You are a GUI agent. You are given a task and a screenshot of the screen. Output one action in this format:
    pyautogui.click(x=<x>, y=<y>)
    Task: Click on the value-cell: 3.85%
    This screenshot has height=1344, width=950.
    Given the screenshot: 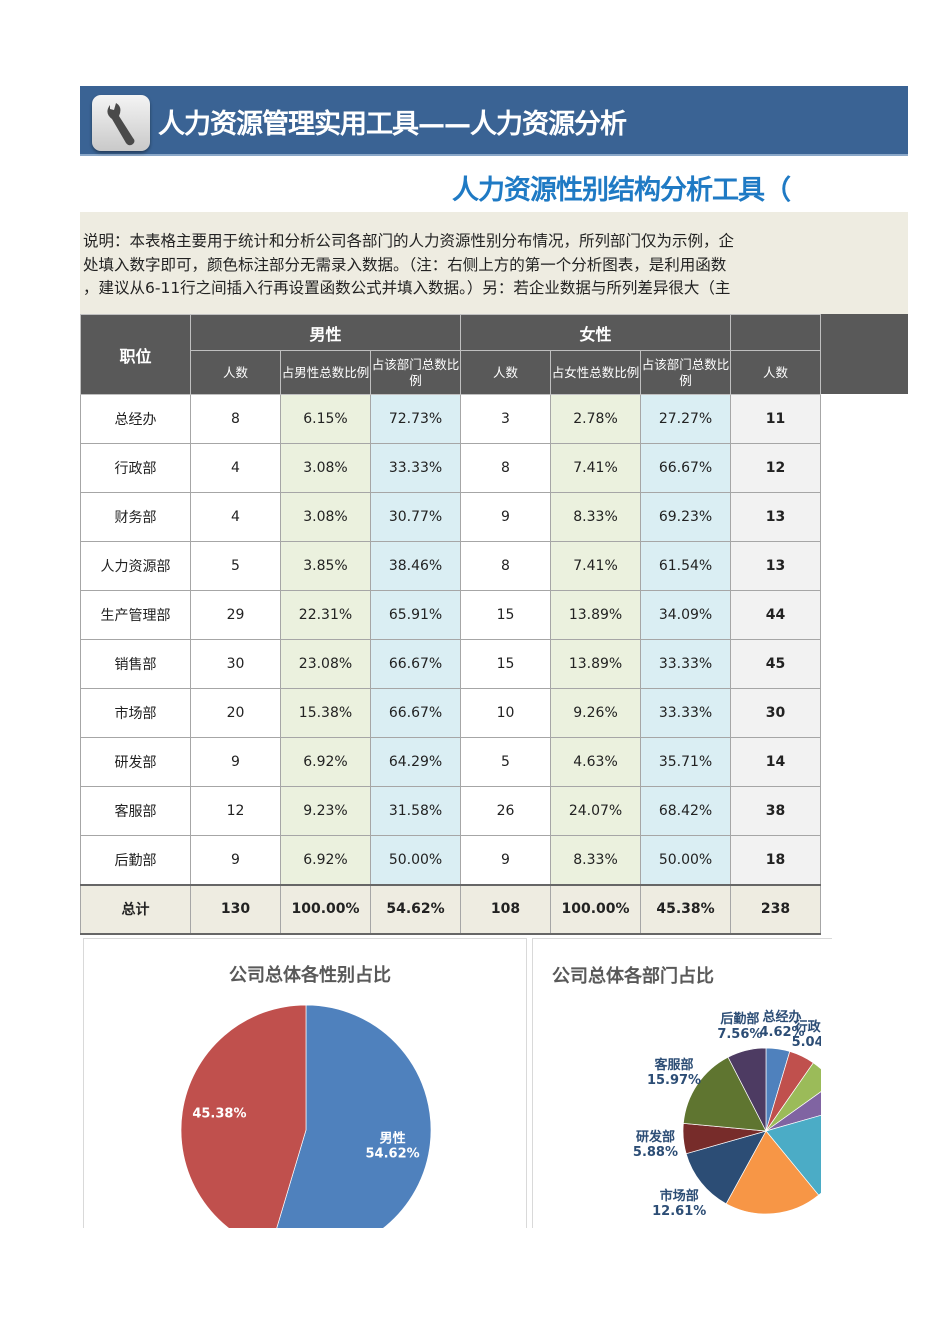 What is the action you would take?
    pyautogui.click(x=325, y=566)
    